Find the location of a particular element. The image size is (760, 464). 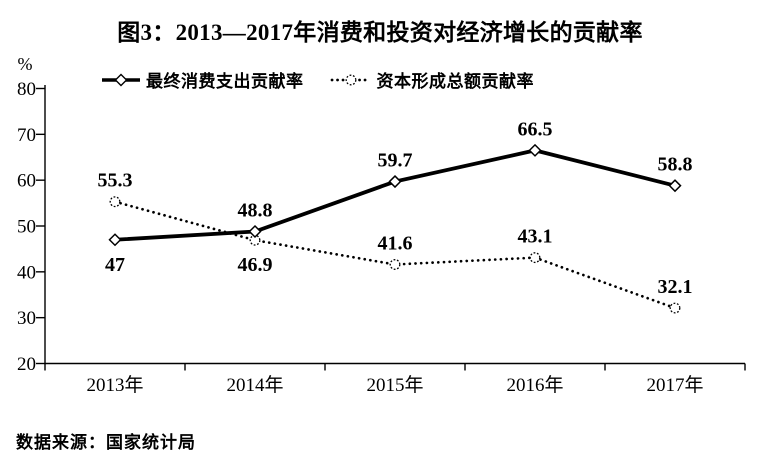

legend-item-capital: 资本形成总额贡献率 is located at coordinates (432, 79).